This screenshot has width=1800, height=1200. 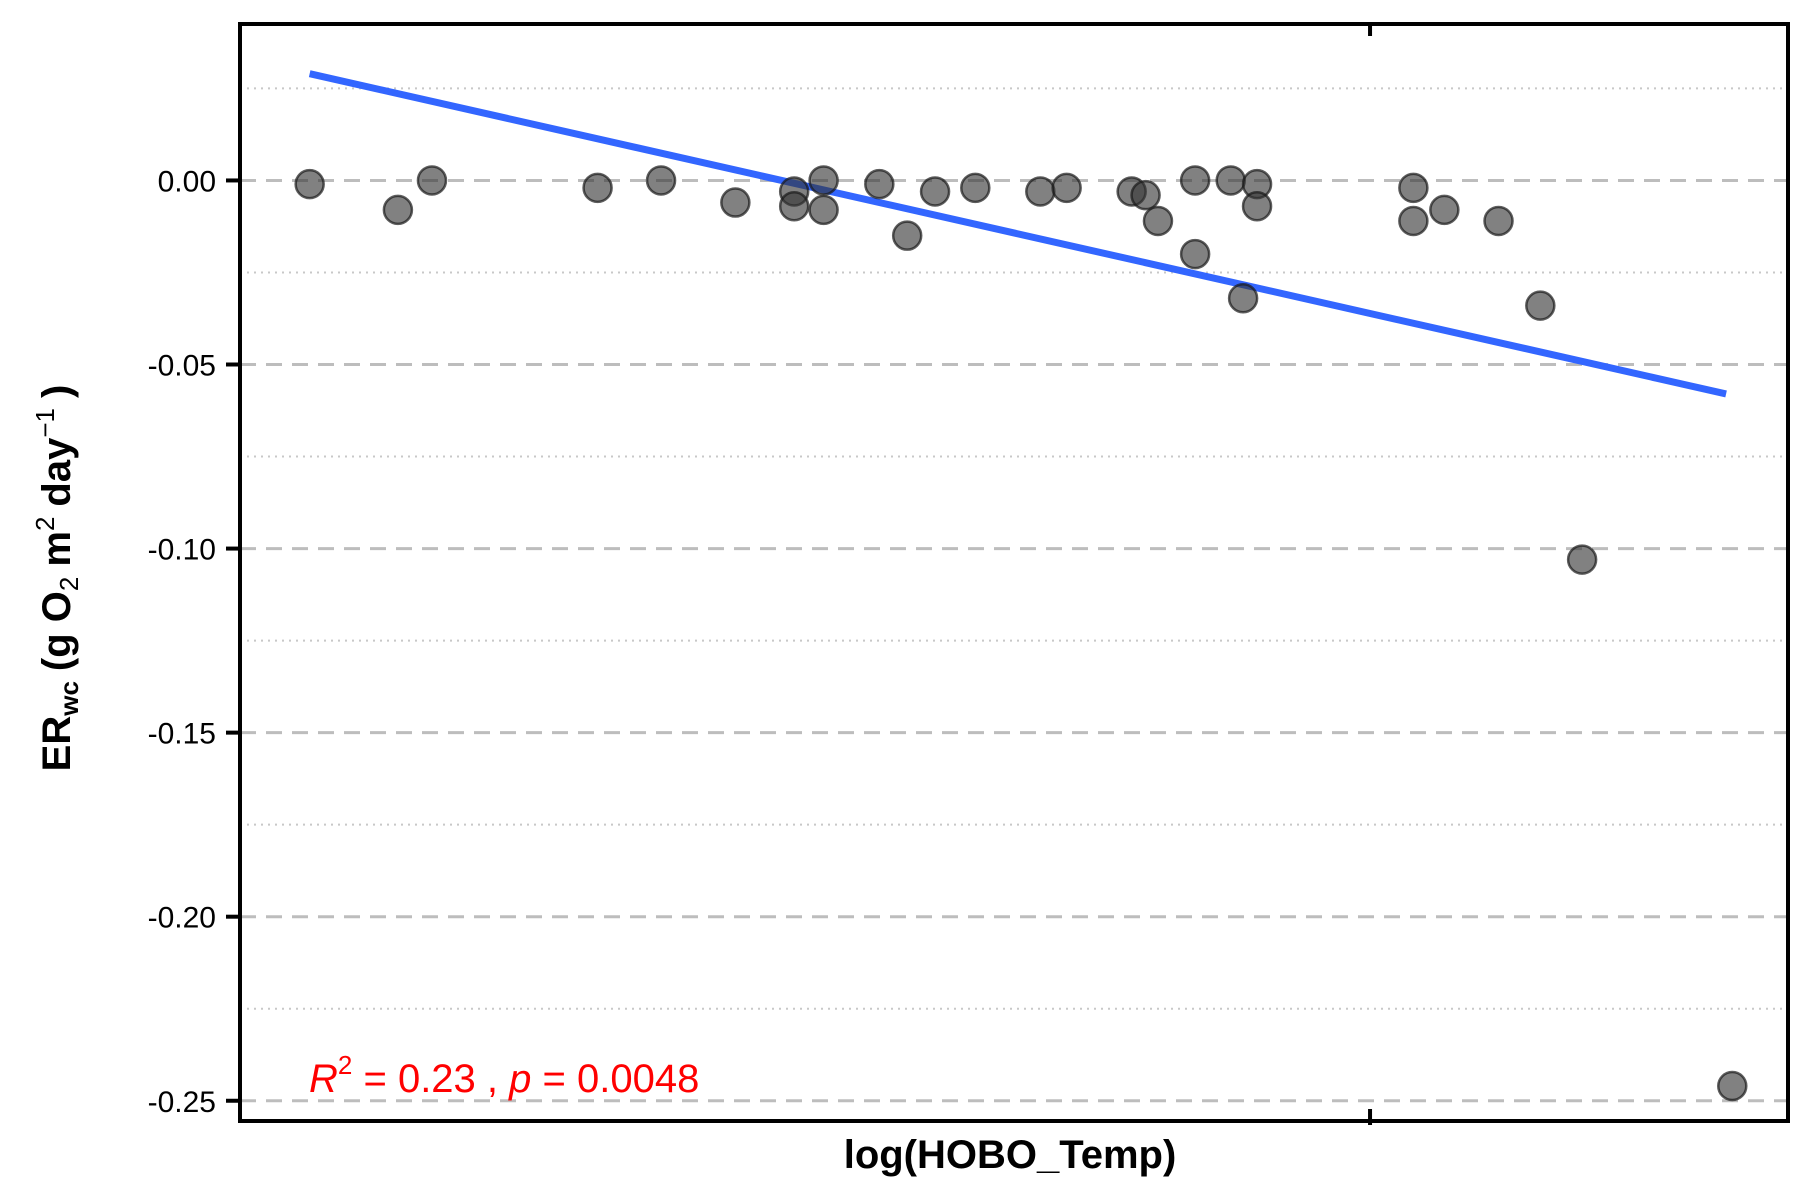 I want to click on x-axis-title: log(HOBO_Temp), so click(x=1010, y=1155).